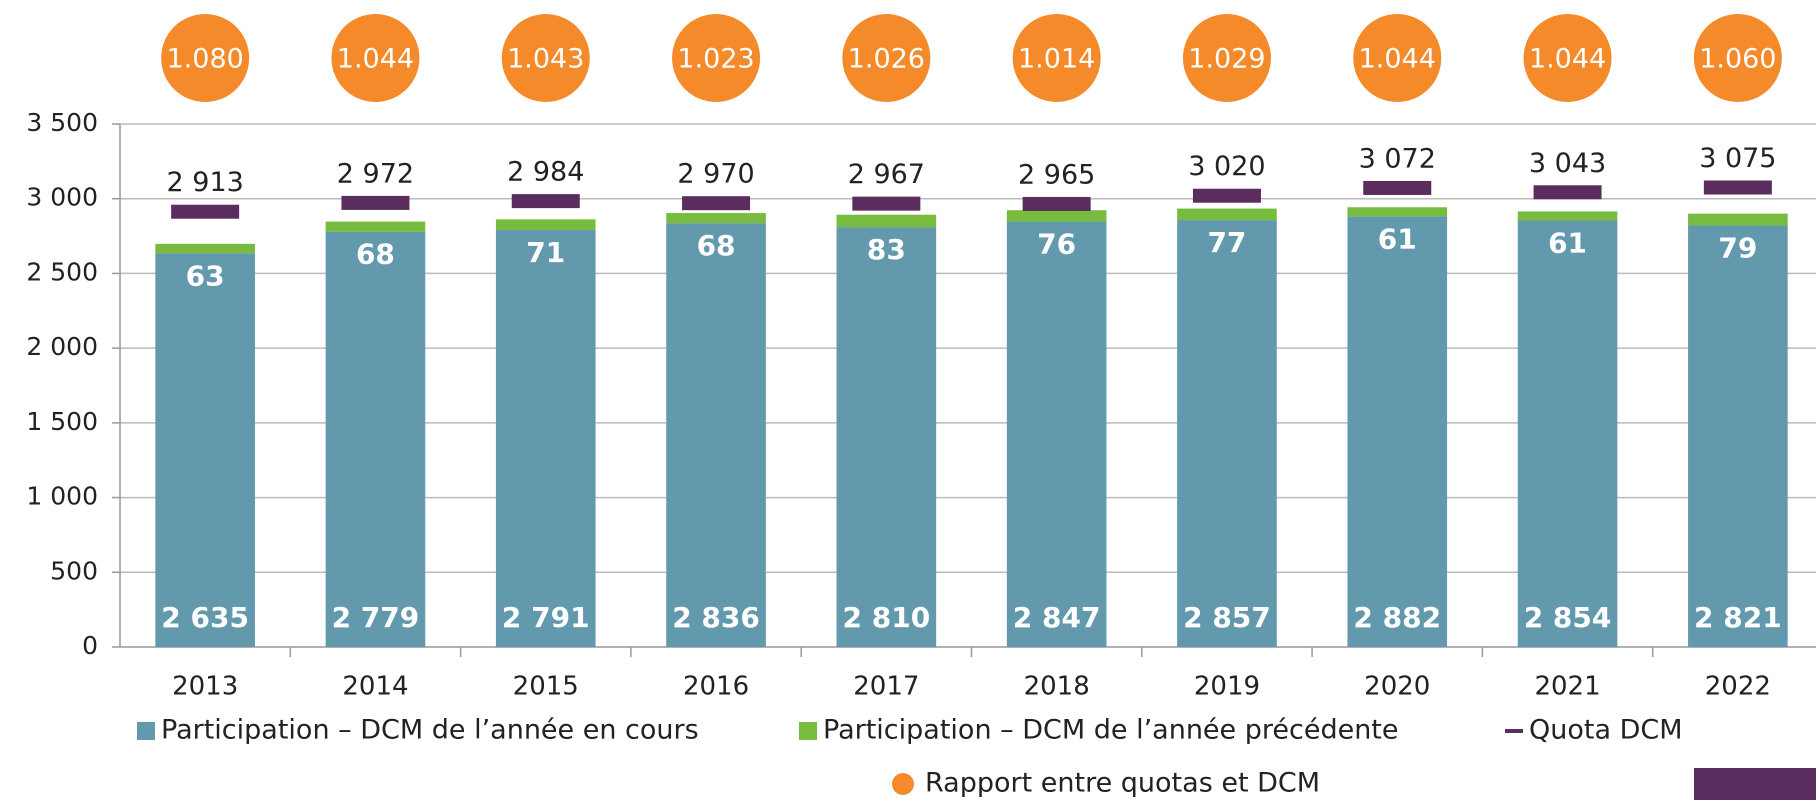 This screenshot has width=1816, height=800. I want to click on x-tick-label: 2016, so click(716, 687).